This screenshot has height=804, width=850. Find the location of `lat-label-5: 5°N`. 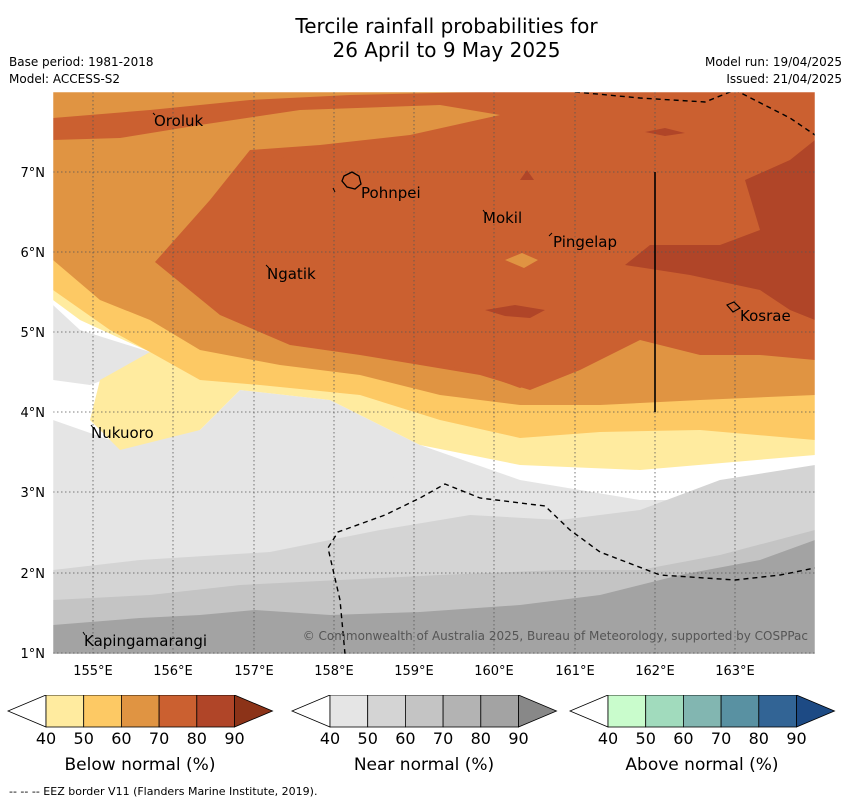

lat-label-5: 5°N is located at coordinates (33, 333).